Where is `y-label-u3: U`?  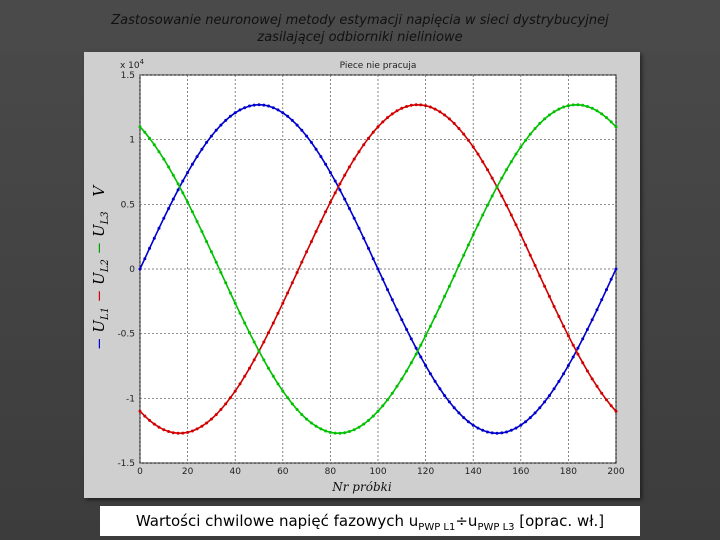 y-label-u3: U is located at coordinates (99, 231).